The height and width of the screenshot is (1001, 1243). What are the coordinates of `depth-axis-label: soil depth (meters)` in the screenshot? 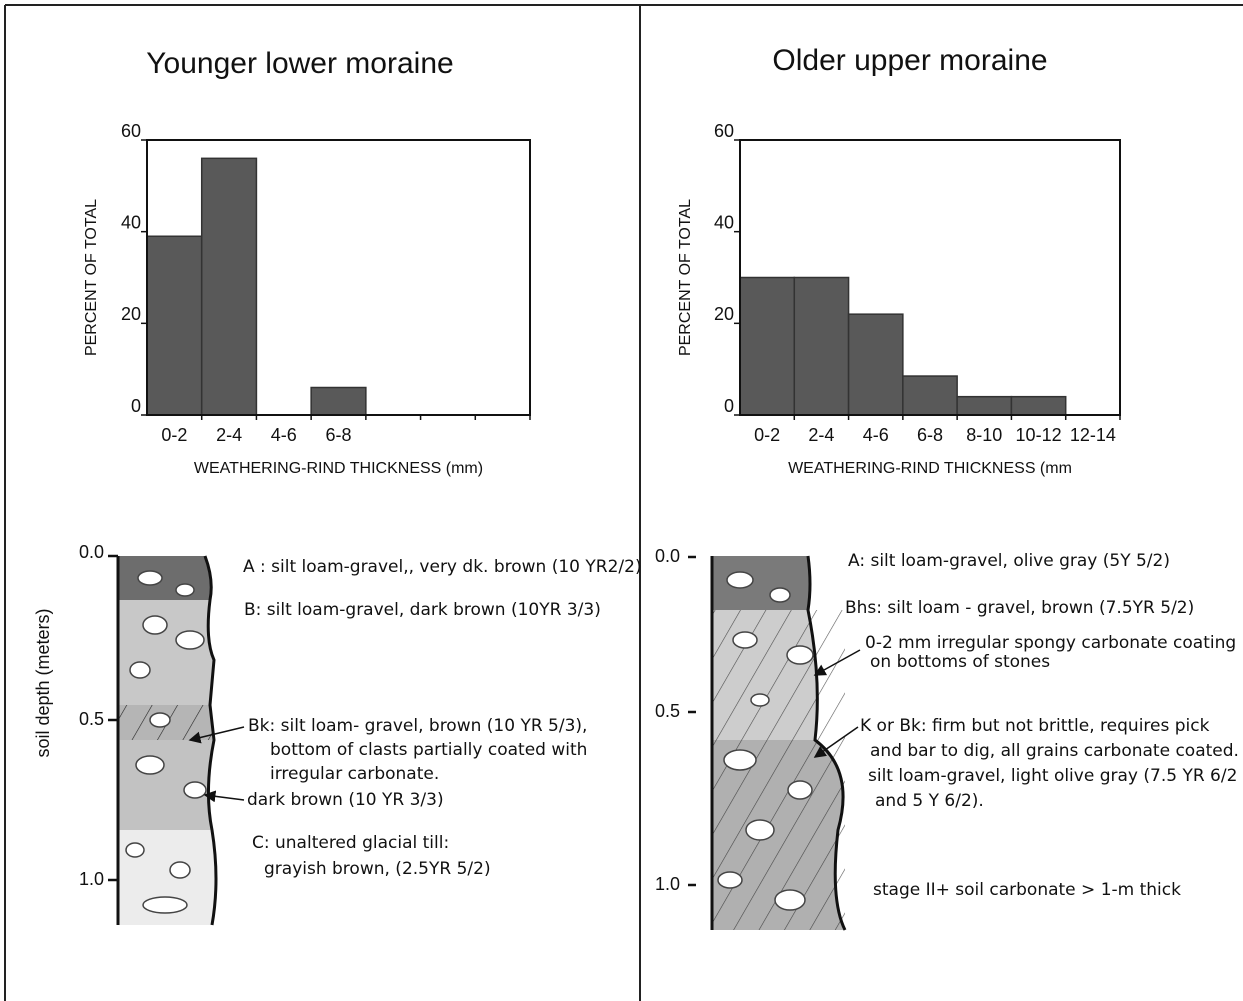 It's located at (43, 682).